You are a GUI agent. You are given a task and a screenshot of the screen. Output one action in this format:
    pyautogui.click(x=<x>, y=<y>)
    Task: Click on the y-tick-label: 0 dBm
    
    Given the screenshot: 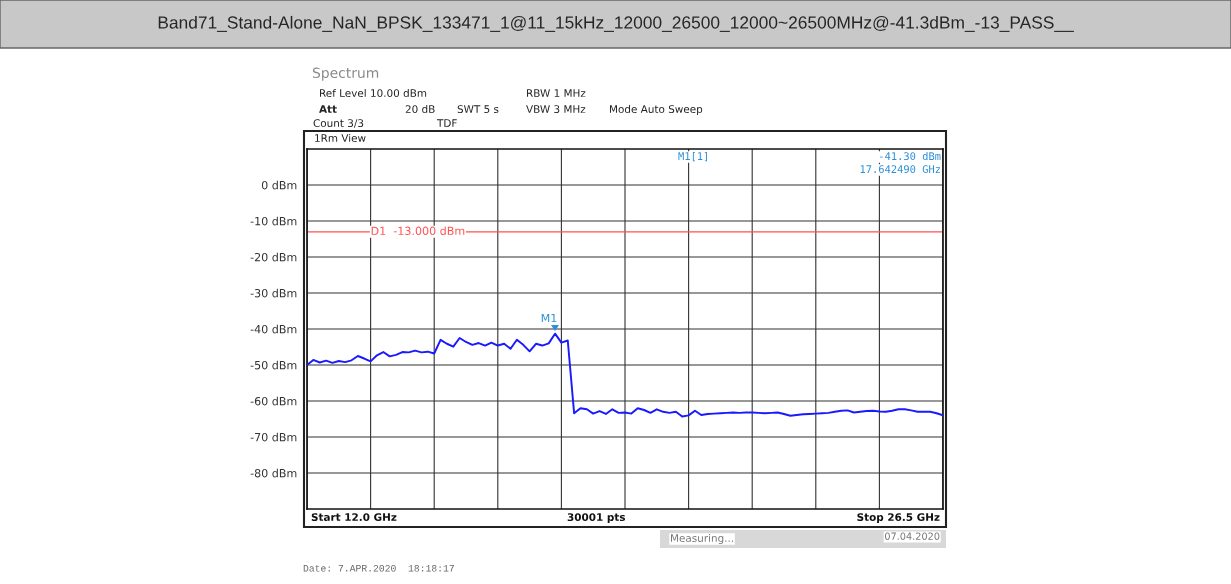 What is the action you would take?
    pyautogui.click(x=279, y=185)
    